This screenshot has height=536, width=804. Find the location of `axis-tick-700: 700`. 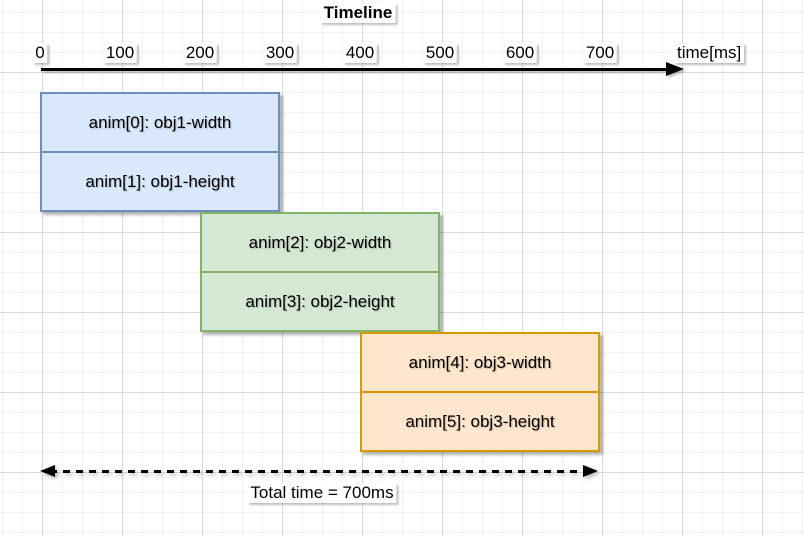

axis-tick-700: 700 is located at coordinates (600, 53).